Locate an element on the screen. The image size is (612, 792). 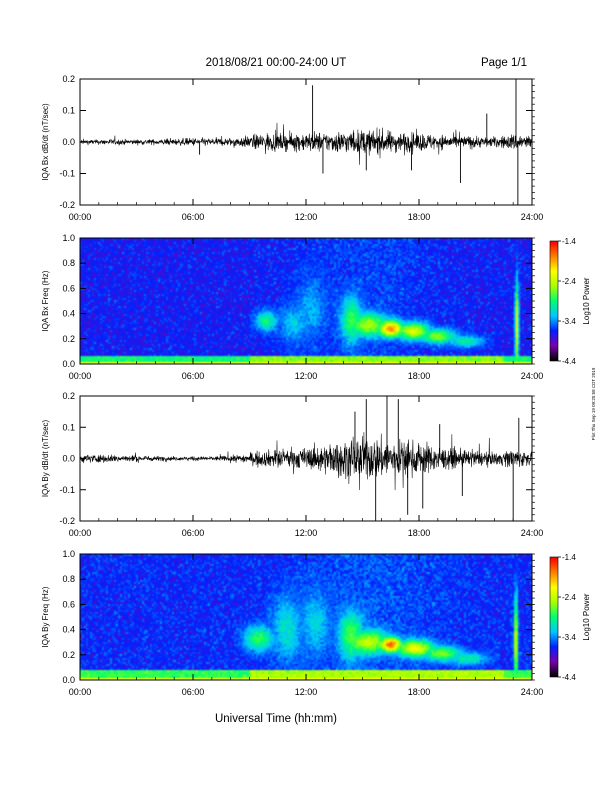
y-axis-title: IQA By dB/dt (nT/sec) is located at coordinates (45, 458).